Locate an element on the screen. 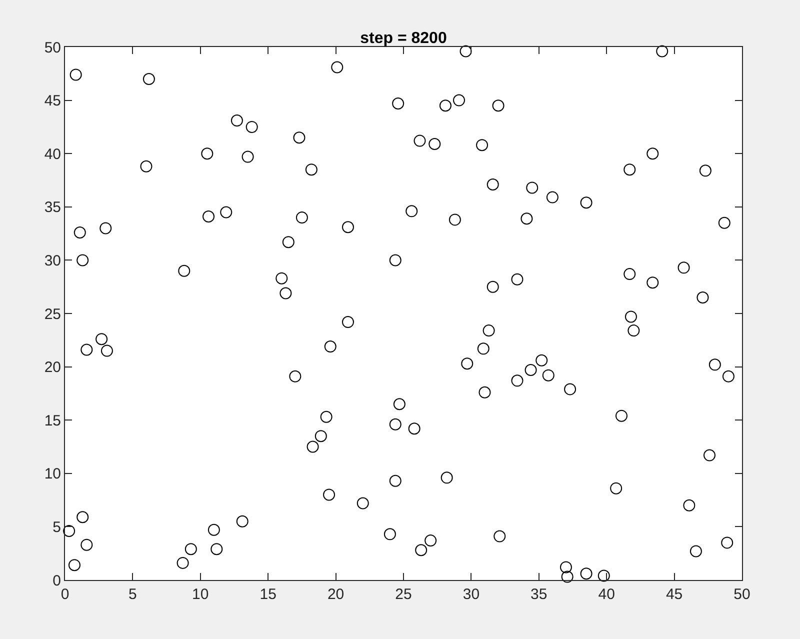 Image resolution: width=800 pixels, height=639 pixels. y-tick-label: 20 is located at coordinates (52, 367).